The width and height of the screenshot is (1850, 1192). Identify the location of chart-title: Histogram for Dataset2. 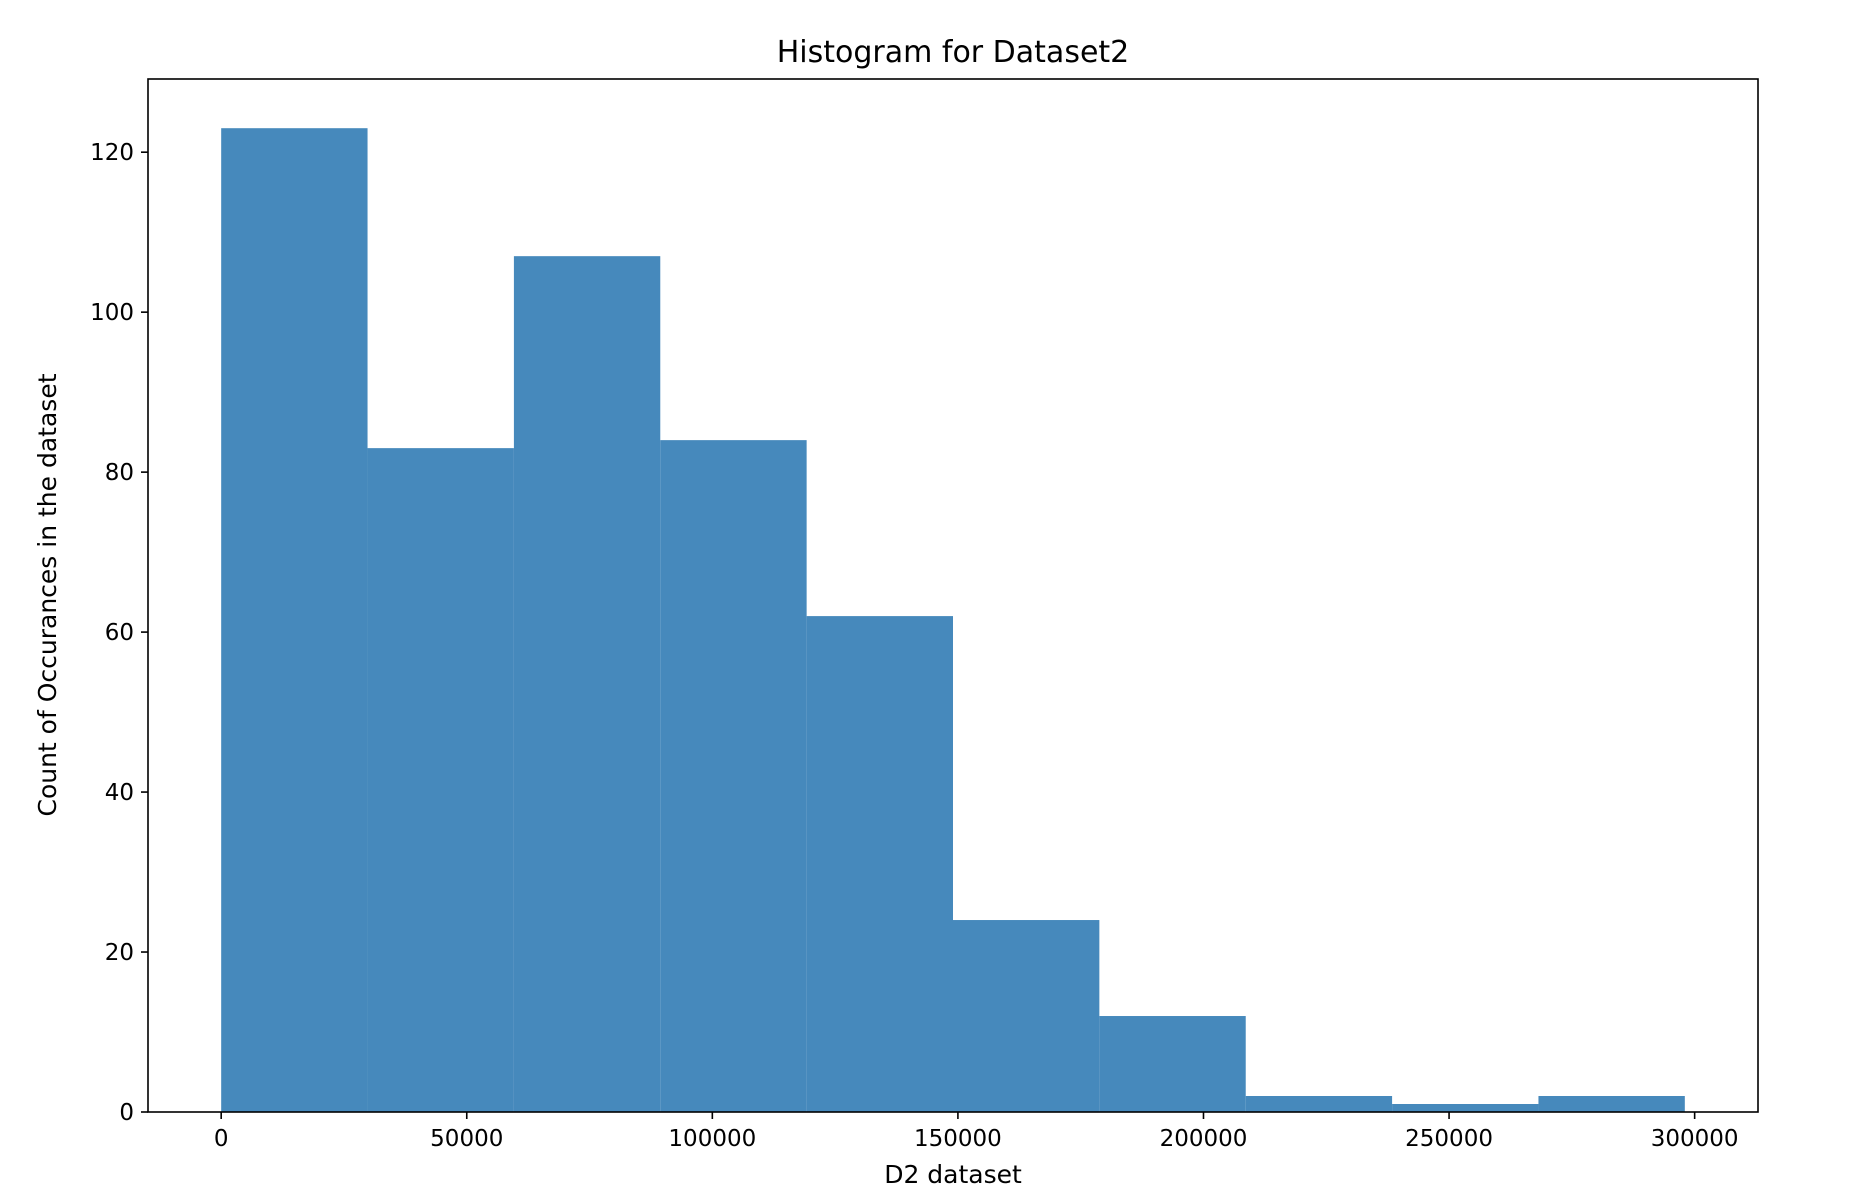
(953, 52).